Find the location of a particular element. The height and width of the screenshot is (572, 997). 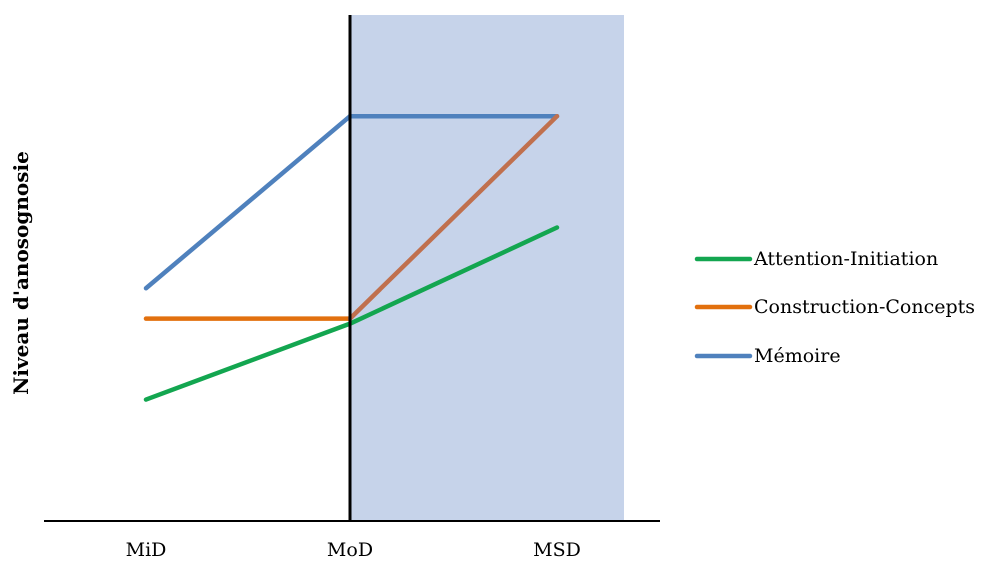

legend-item-attention-initiation: Attention-Initiation is located at coordinates (816, 259).